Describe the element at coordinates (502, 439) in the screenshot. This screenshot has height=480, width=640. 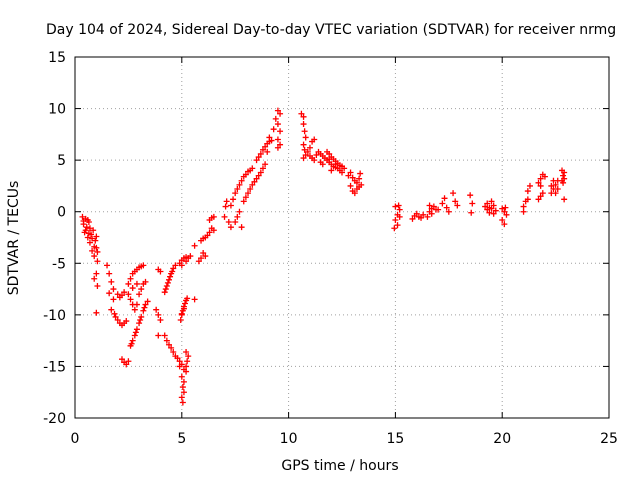
I see `x-tick-label: 20` at that location.